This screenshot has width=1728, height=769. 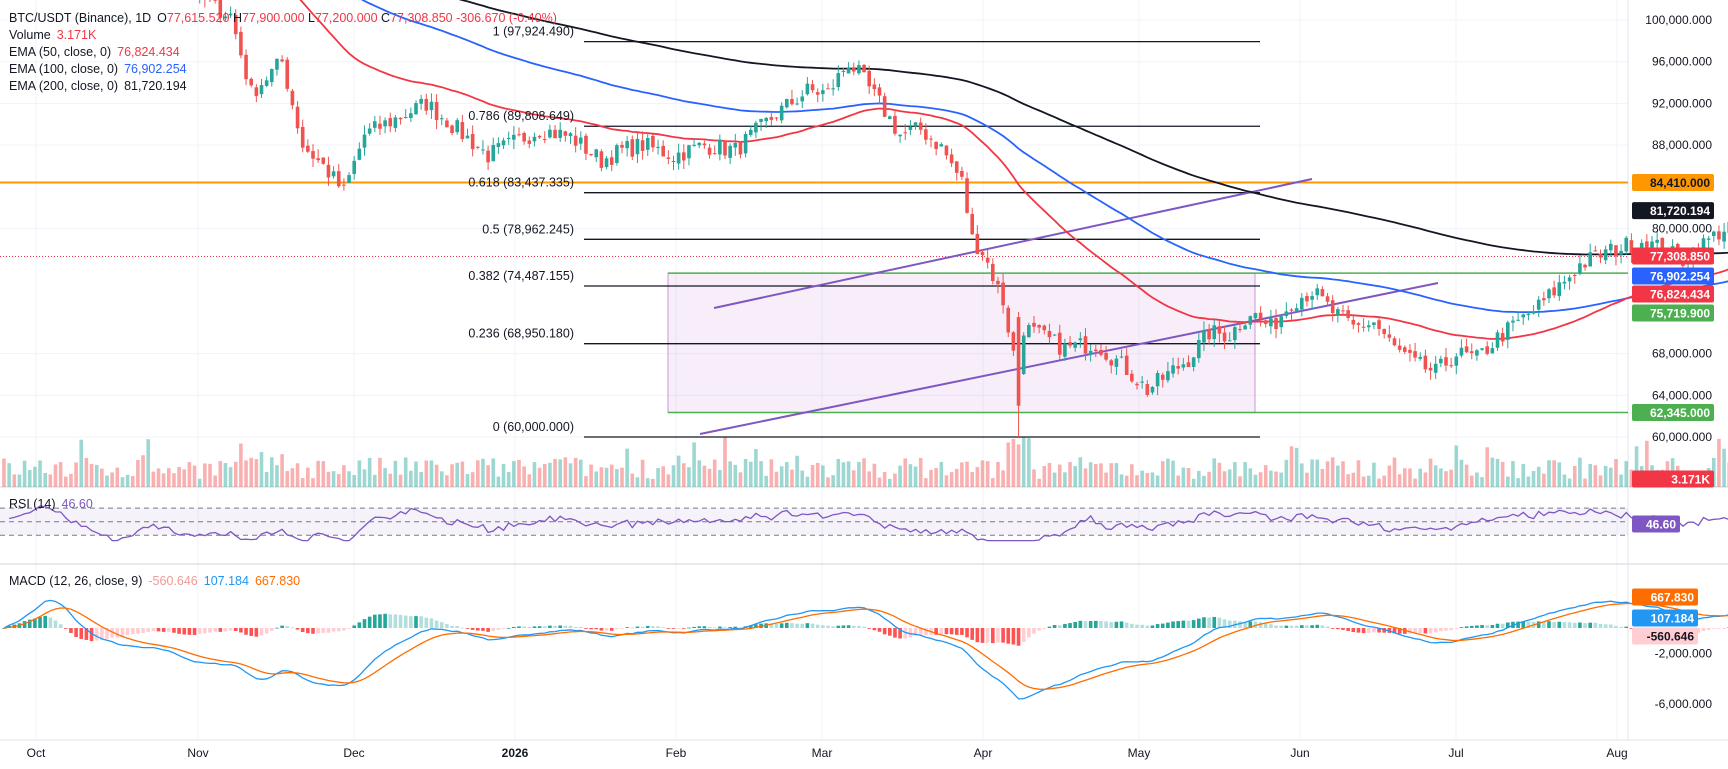 I want to click on price-tick-label: 88,000.000, so click(x=1682, y=145).